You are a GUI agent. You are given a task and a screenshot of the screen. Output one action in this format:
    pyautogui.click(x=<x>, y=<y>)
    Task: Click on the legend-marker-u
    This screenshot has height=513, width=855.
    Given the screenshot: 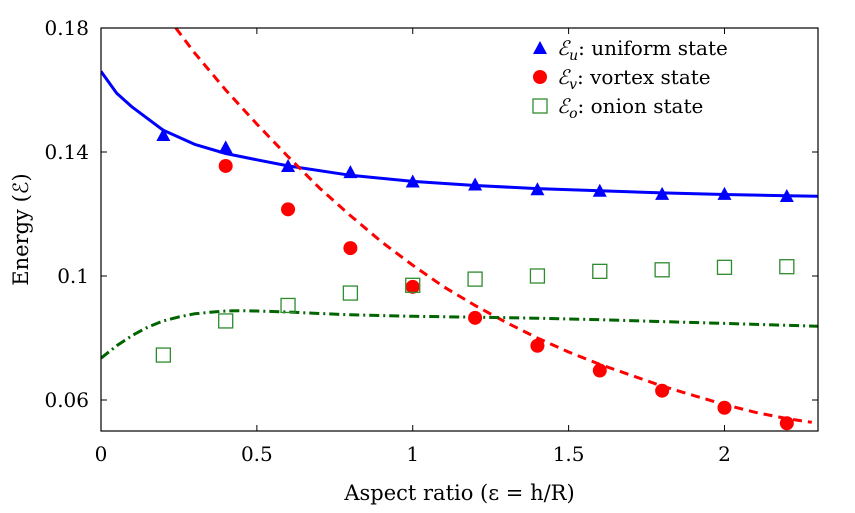 What is the action you would take?
    pyautogui.click(x=540, y=47)
    